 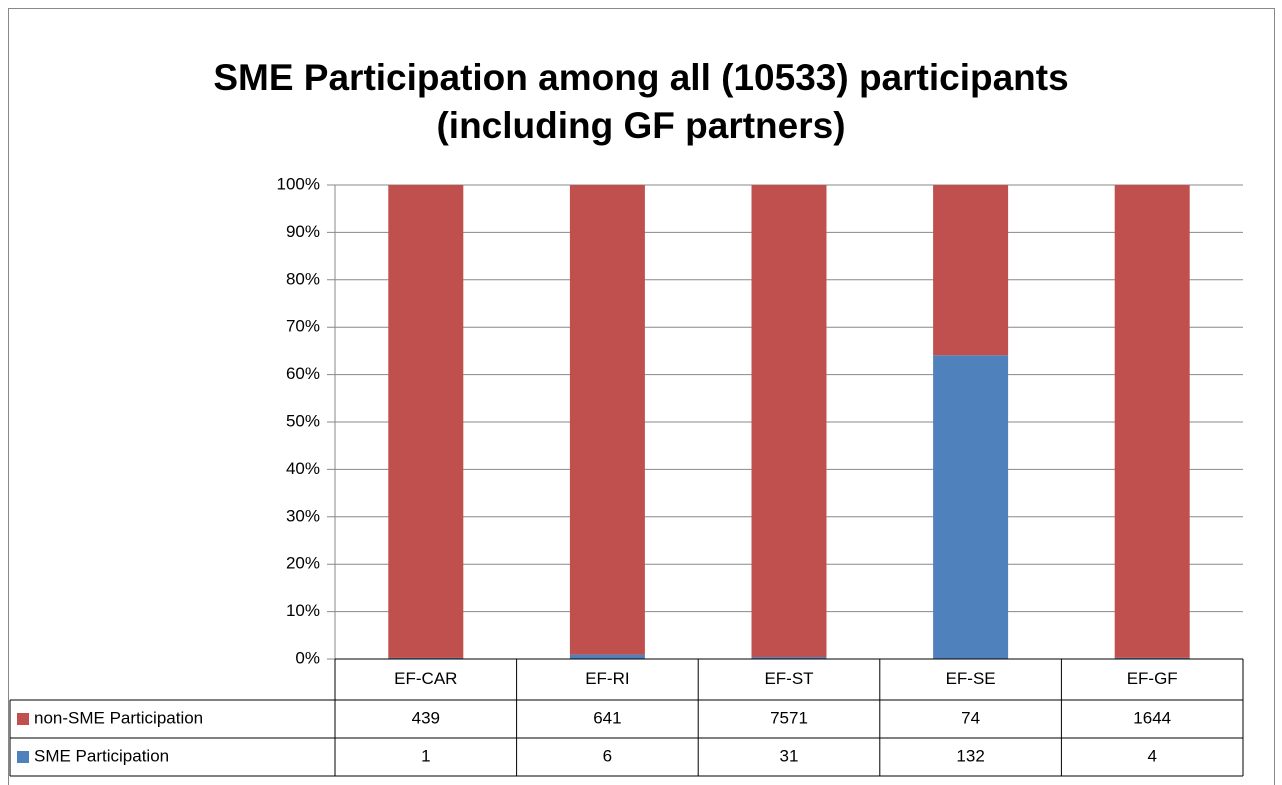 I want to click on chart-subtitle: (including GF partners), so click(x=640, y=125).